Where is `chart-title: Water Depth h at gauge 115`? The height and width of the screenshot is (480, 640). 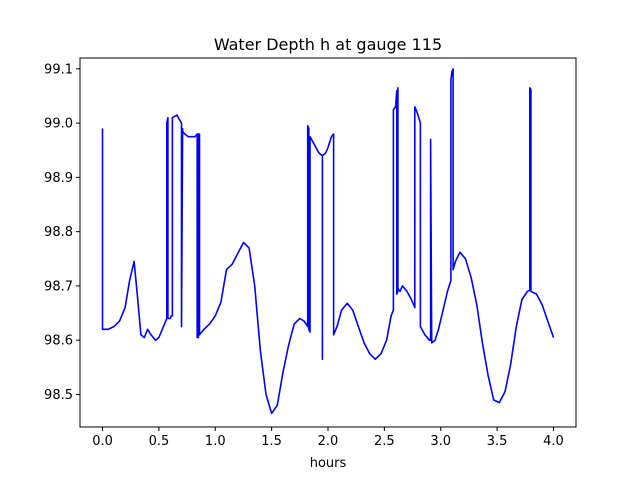 chart-title: Water Depth h at gauge 115 is located at coordinates (328, 44).